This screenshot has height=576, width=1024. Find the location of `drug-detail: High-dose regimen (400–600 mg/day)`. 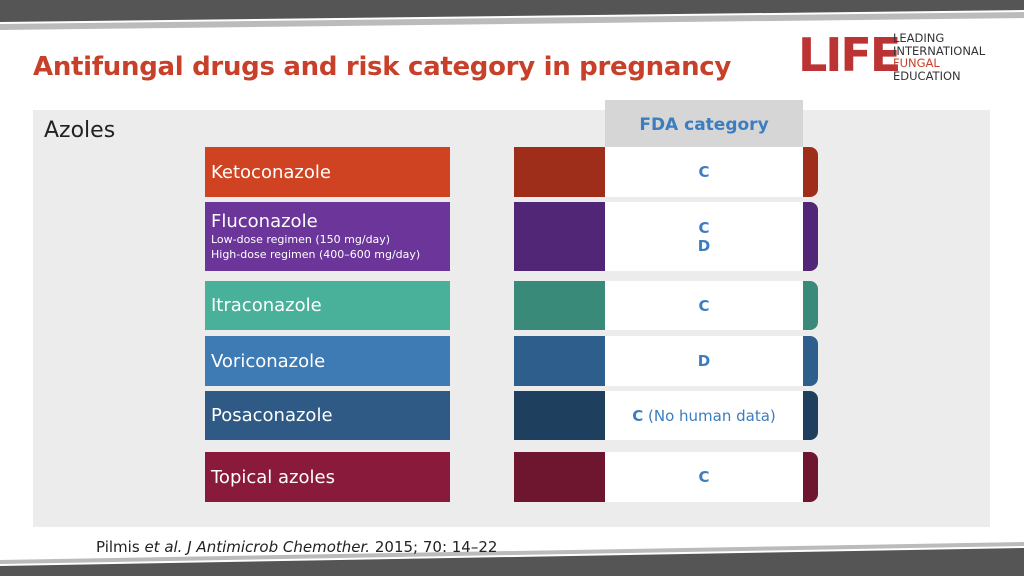

drug-detail: High-dose regimen (400–600 mg/day) is located at coordinates (316, 254).